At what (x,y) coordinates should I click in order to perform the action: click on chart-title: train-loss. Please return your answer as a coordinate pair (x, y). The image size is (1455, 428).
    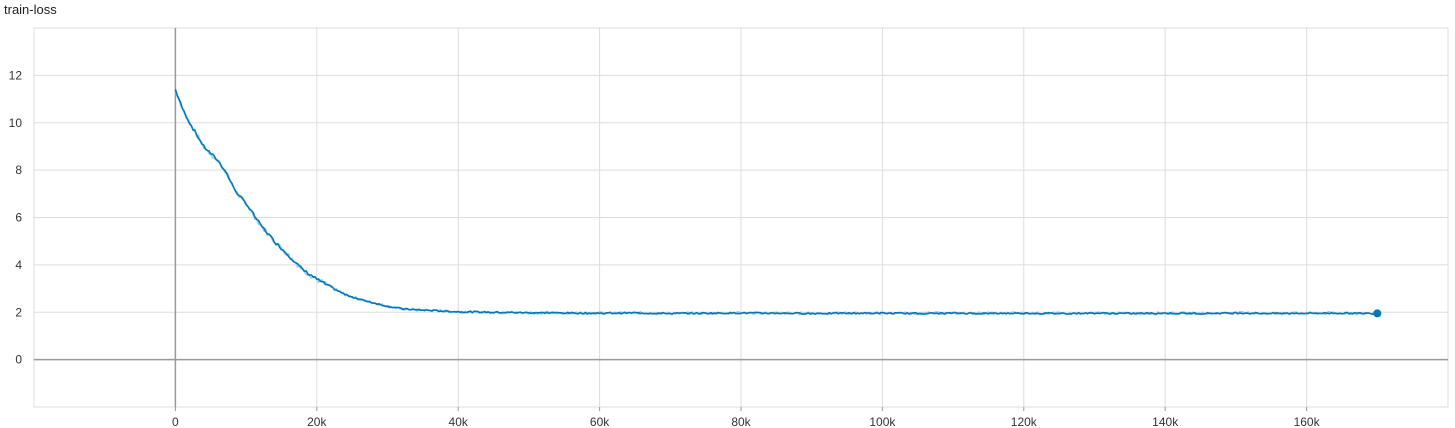
    Looking at the image, I should click on (30, 9).